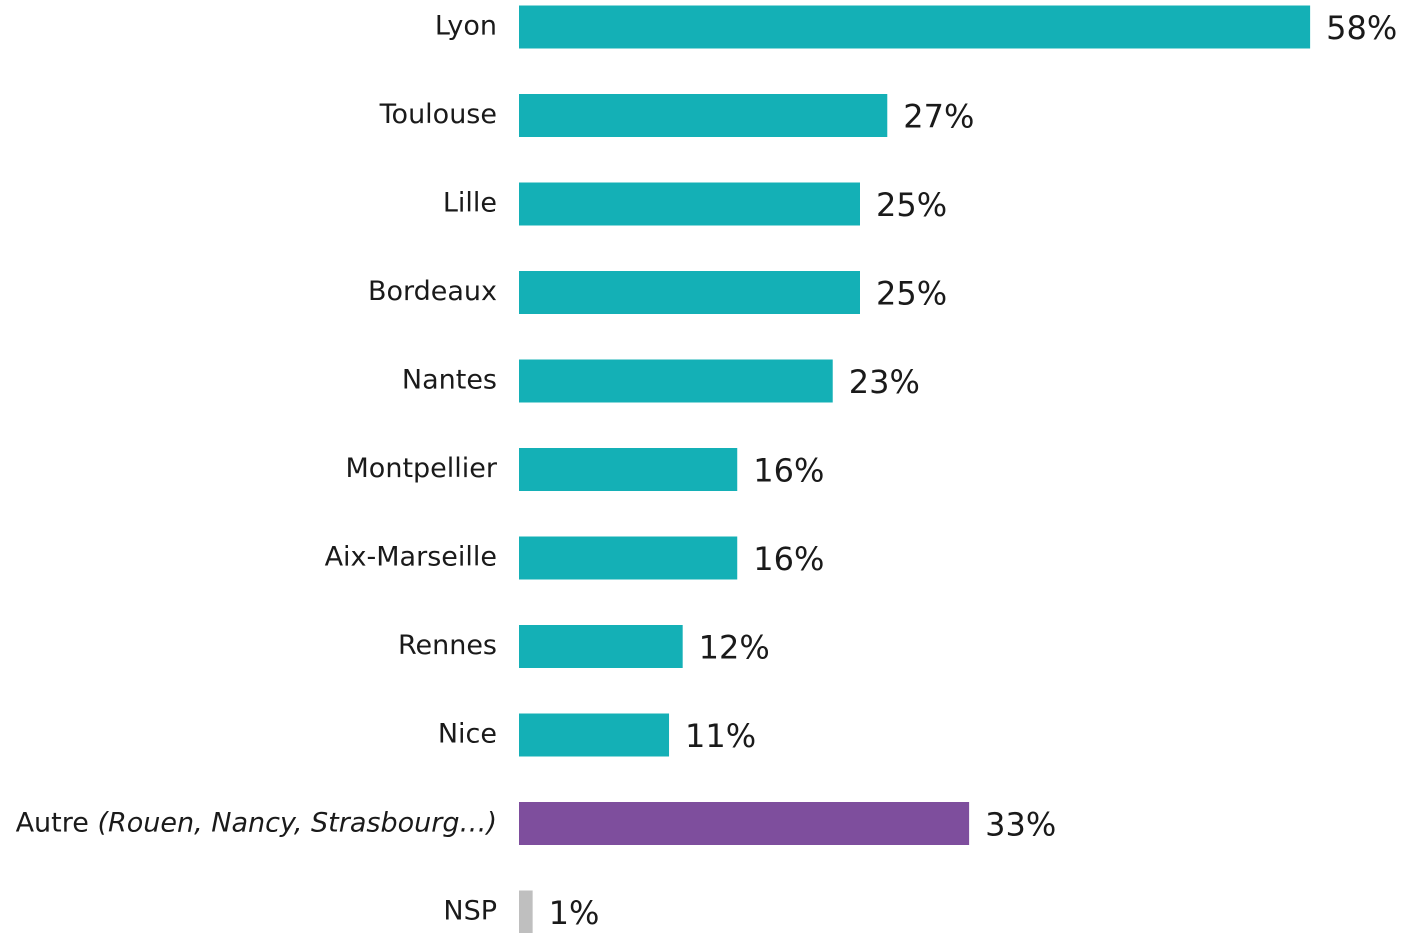 The height and width of the screenshot is (933, 1403). I want to click on value-label: 33%, so click(1020, 825).